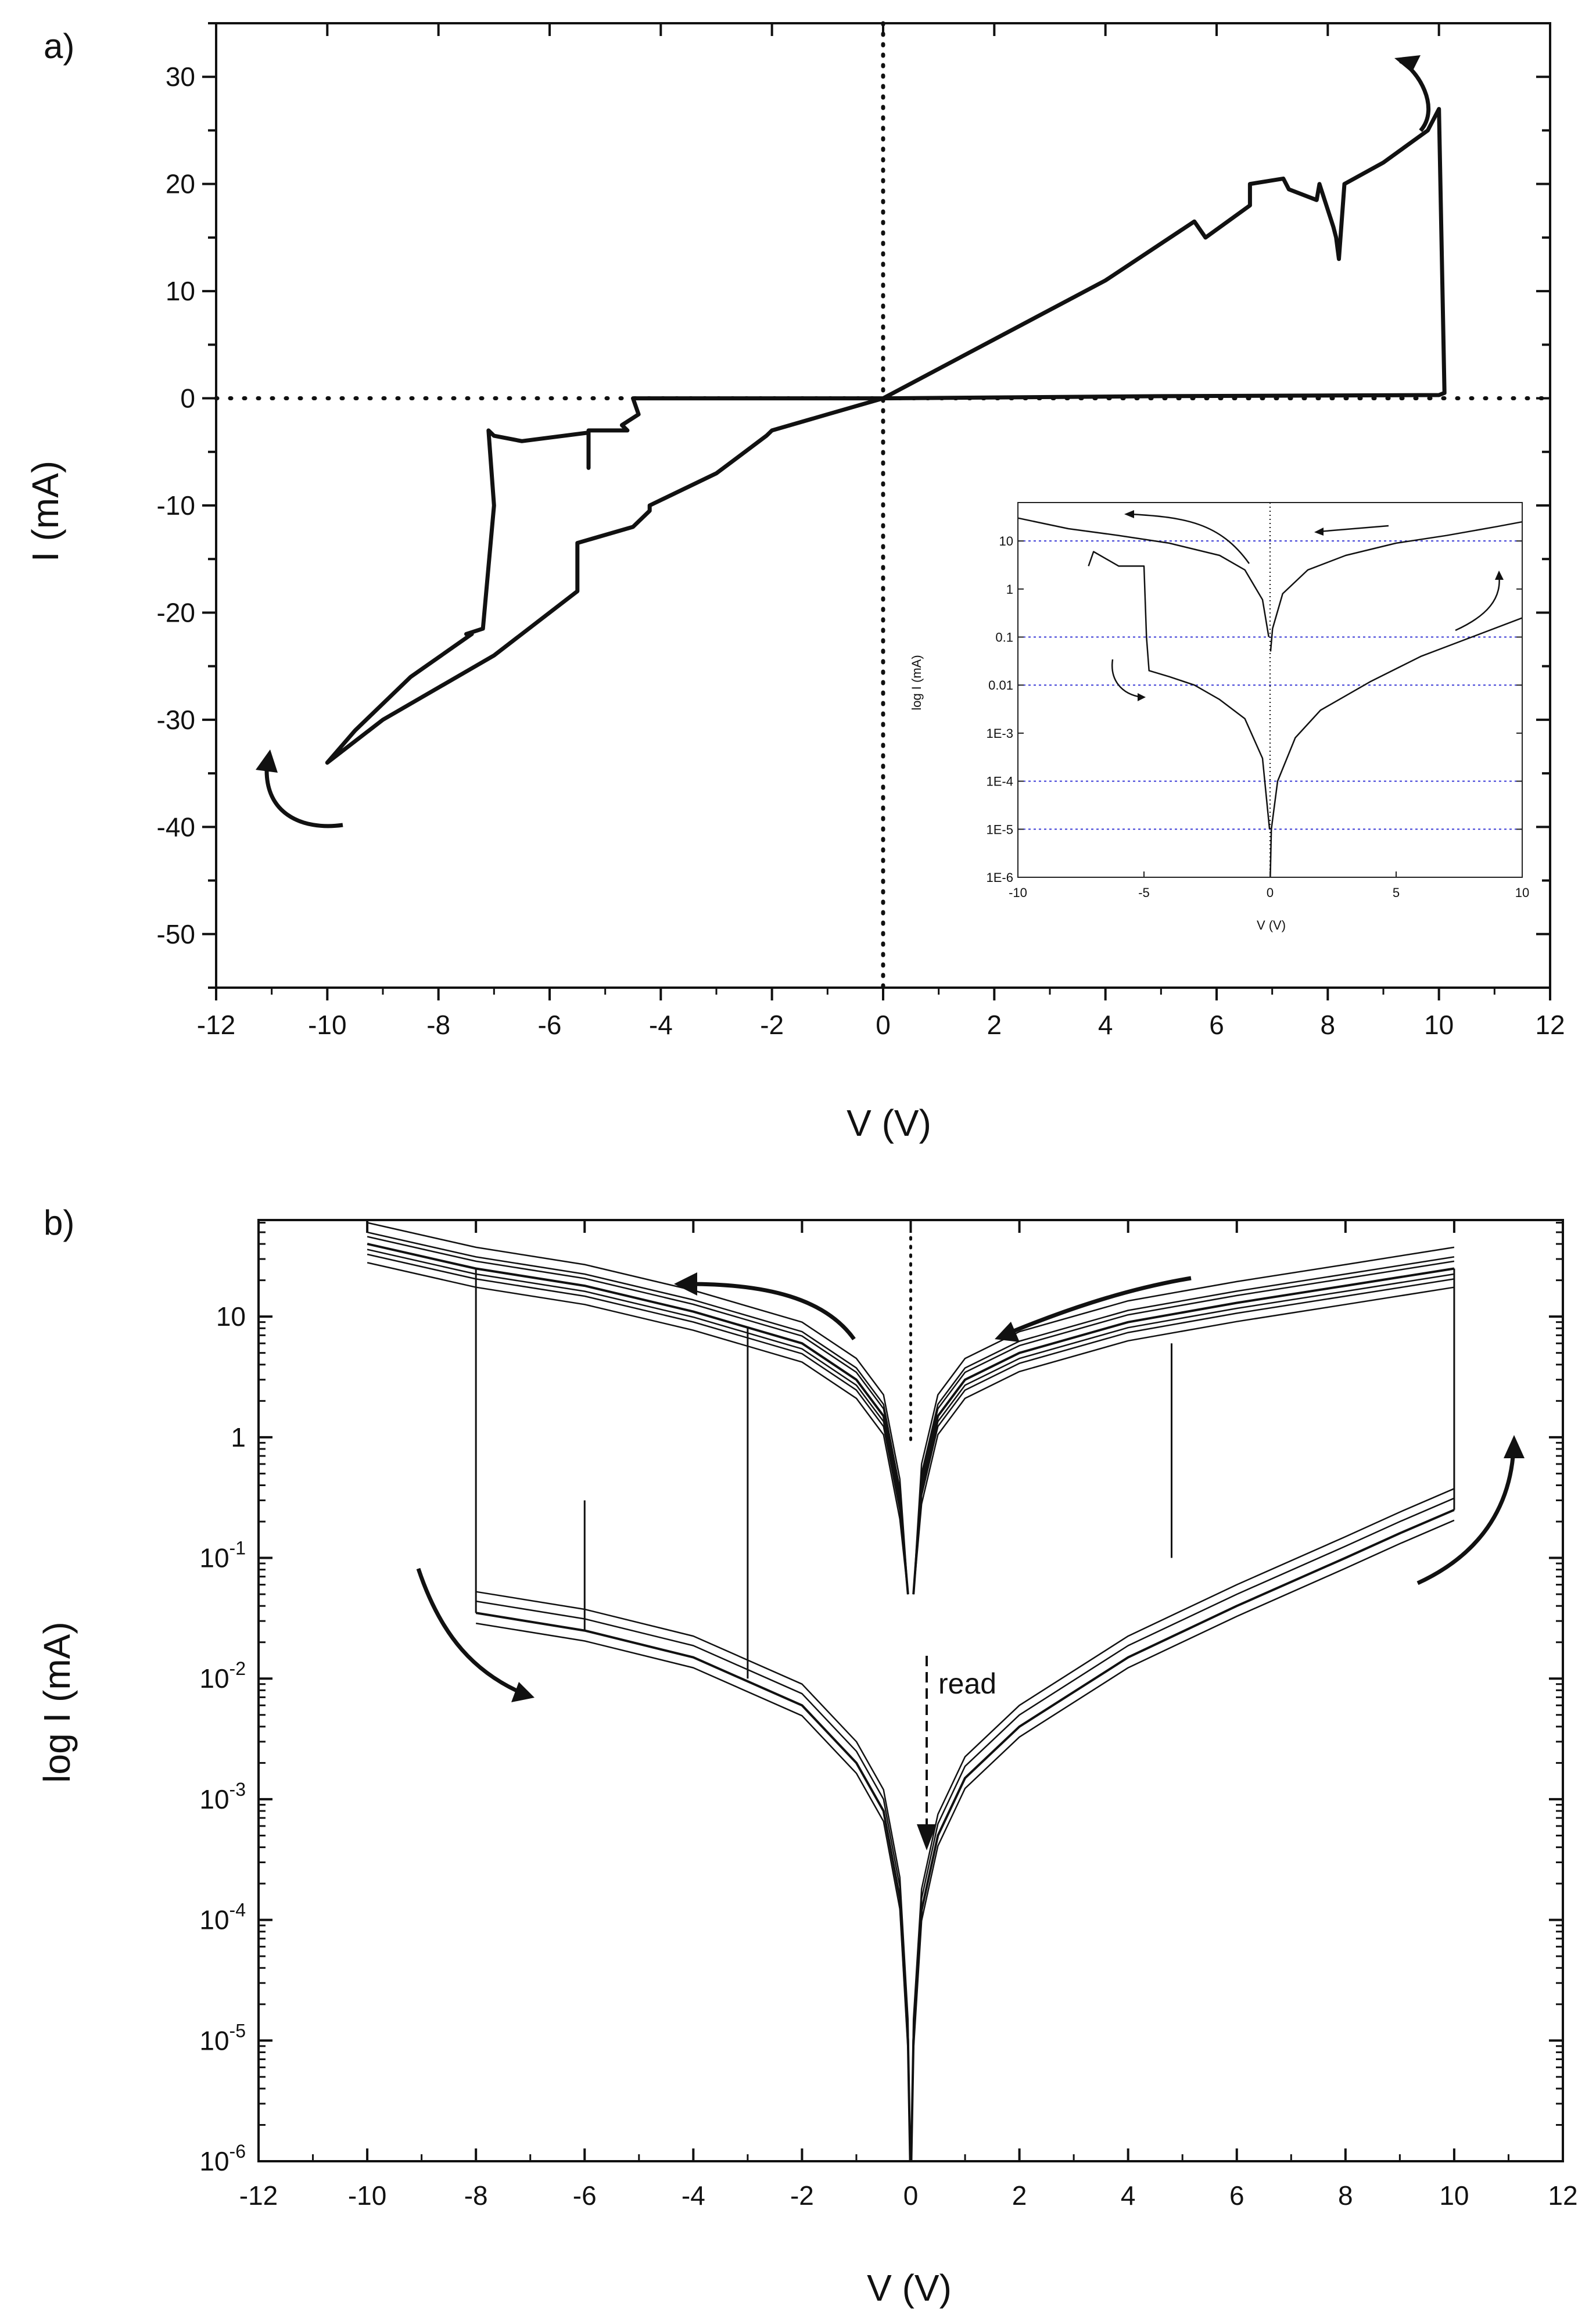 Image resolution: width=1596 pixels, height=2321 pixels. I want to click on inset-ytick-label: 1E-4, so click(1000, 782).